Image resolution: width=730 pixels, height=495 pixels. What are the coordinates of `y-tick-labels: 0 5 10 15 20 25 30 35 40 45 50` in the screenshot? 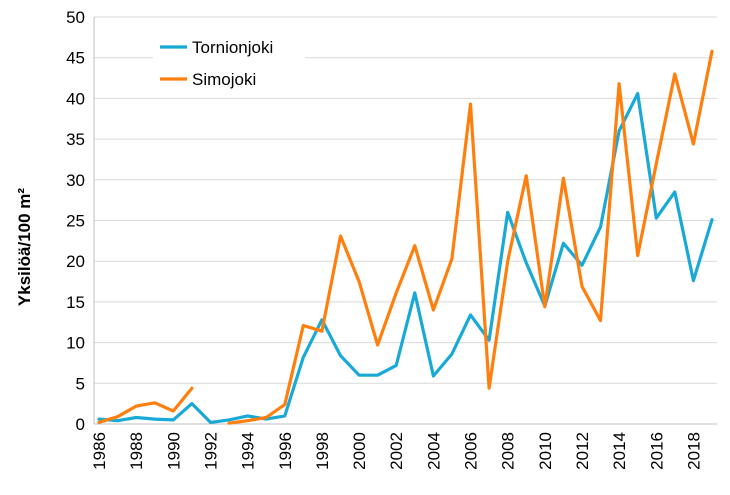 It's located at (75, 221).